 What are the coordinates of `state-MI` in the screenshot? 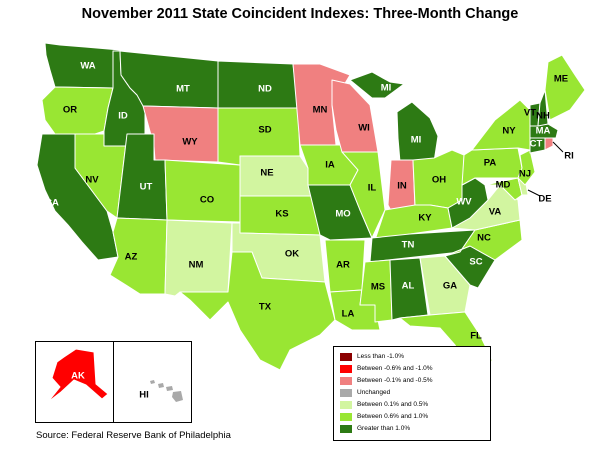 It's located at (377, 85).